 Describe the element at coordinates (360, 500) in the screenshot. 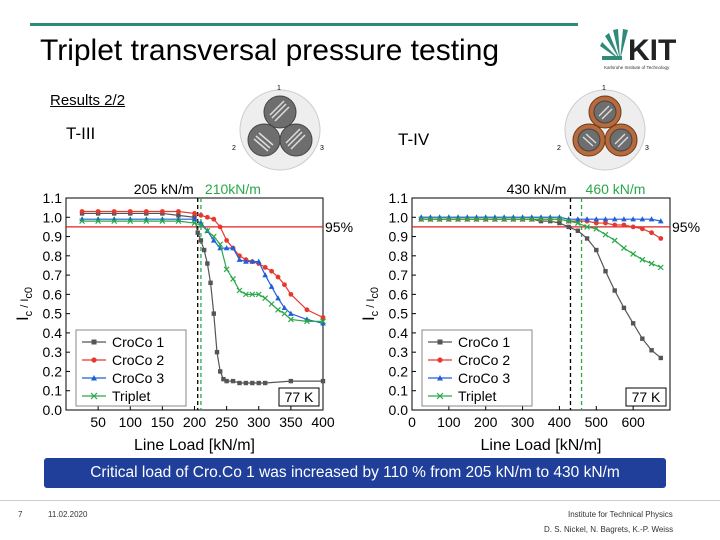

I see `footer-divider` at that location.